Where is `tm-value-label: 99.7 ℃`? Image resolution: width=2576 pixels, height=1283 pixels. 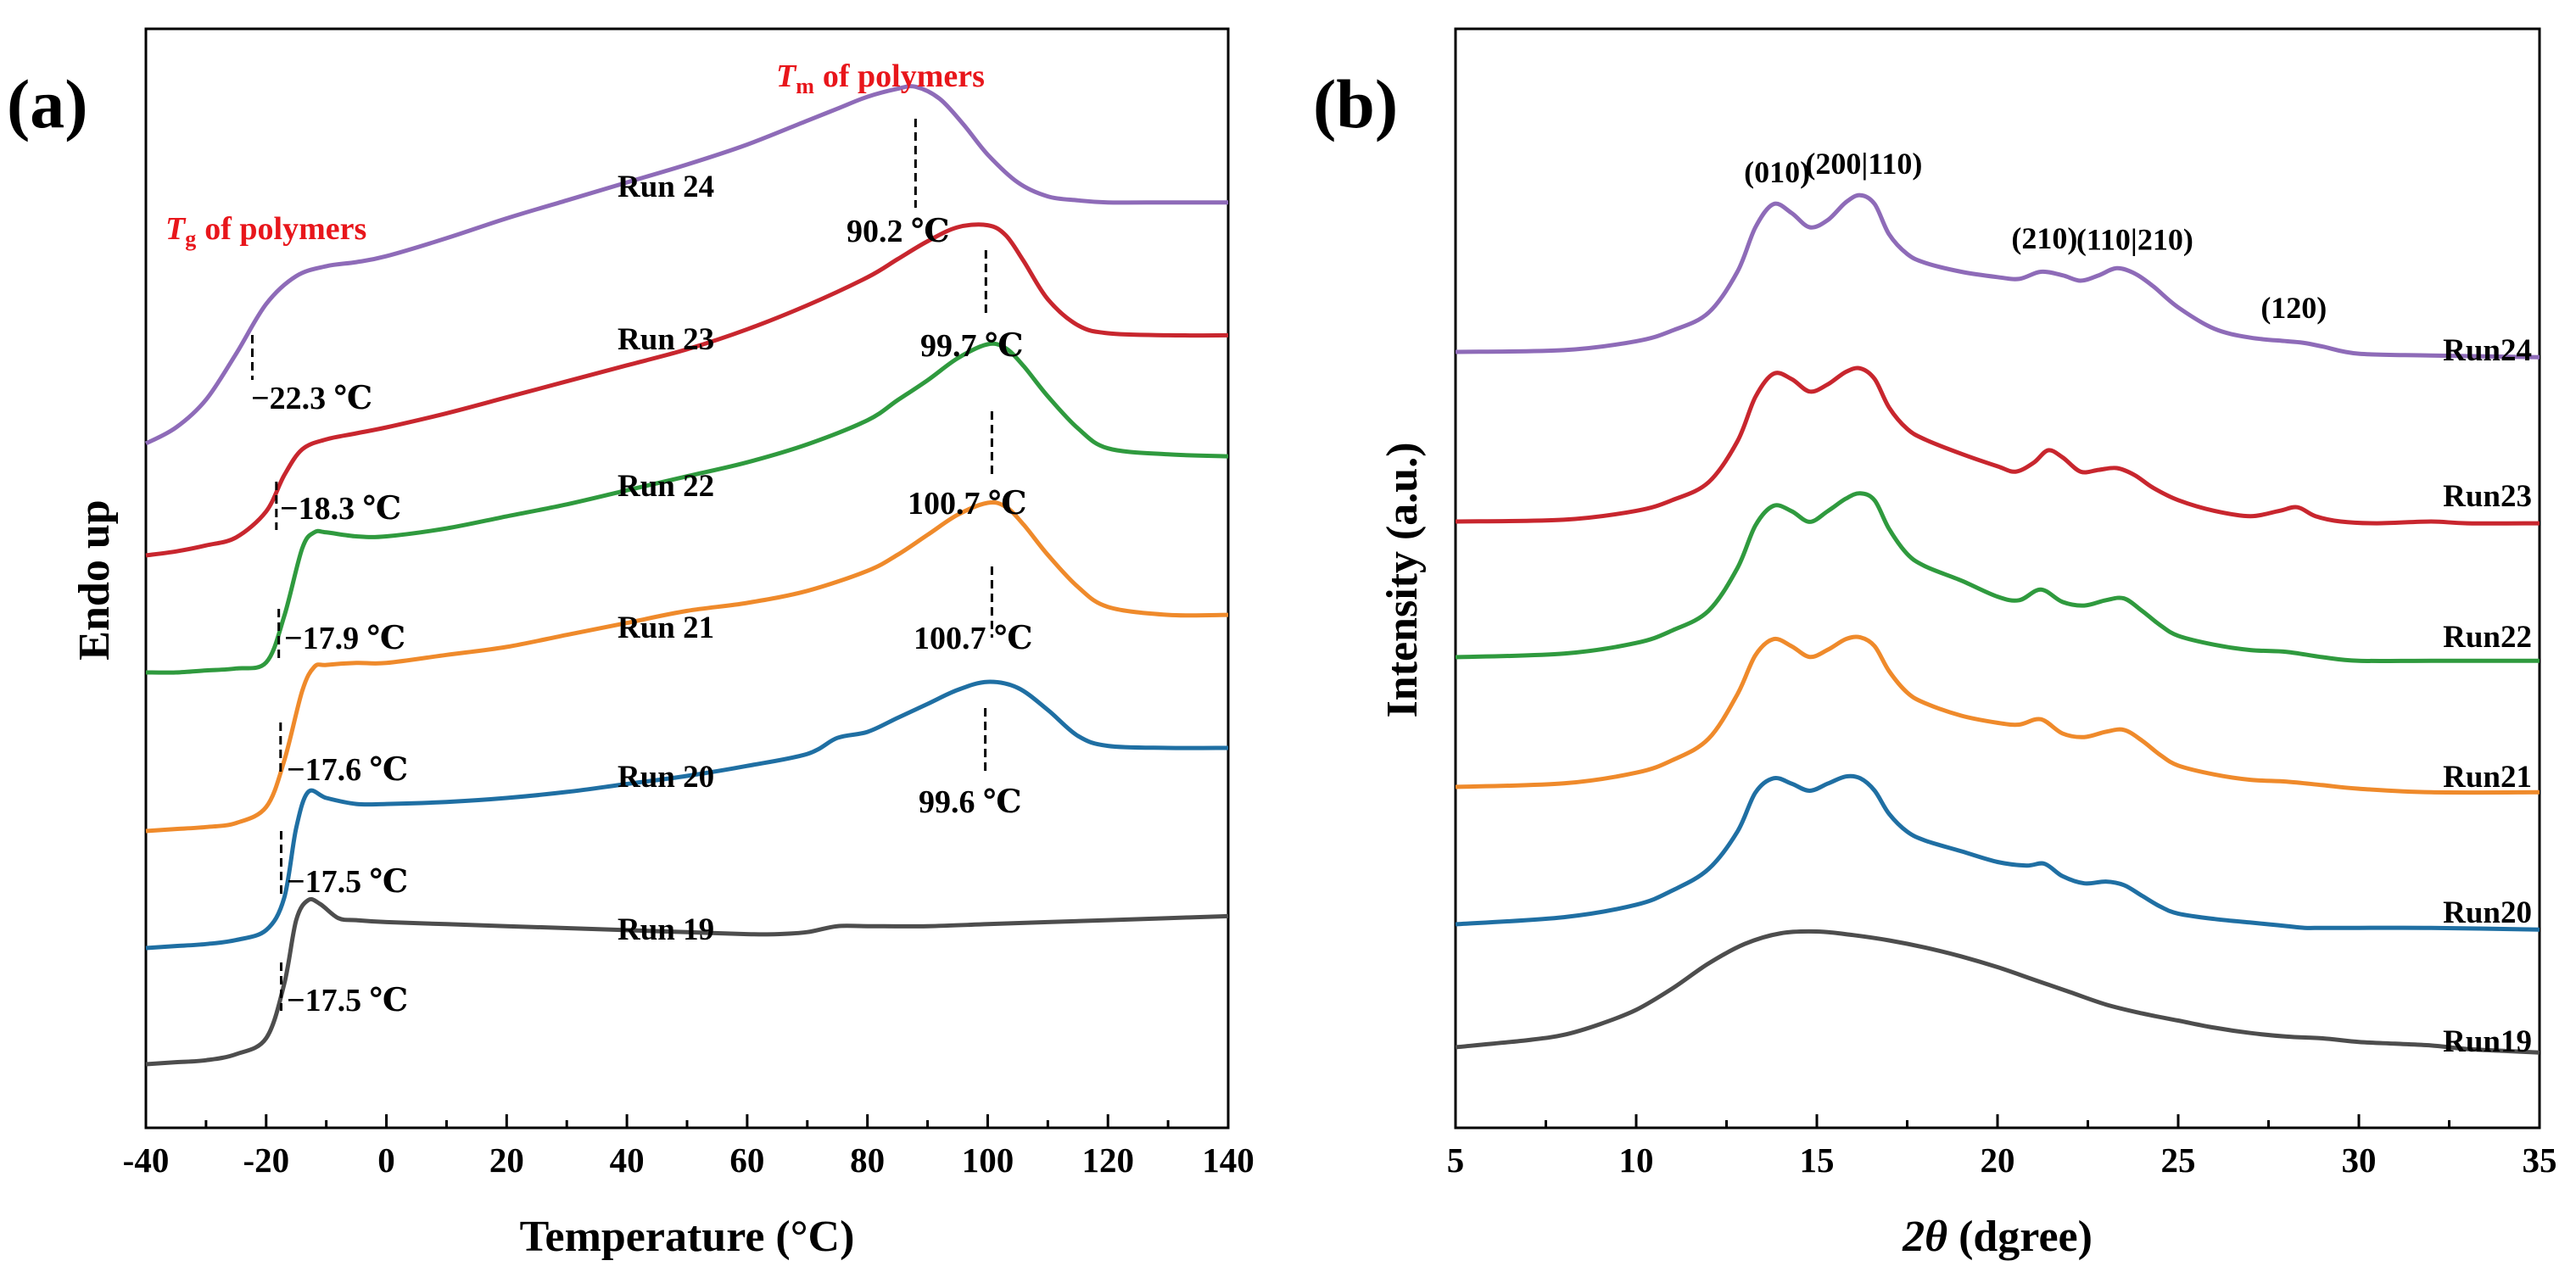 tm-value-label: 99.7 ℃ is located at coordinates (972, 346).